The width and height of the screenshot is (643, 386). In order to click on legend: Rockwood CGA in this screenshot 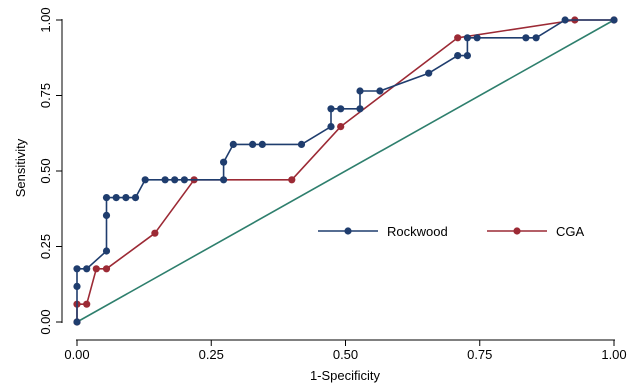, I will do `click(451, 231)`.